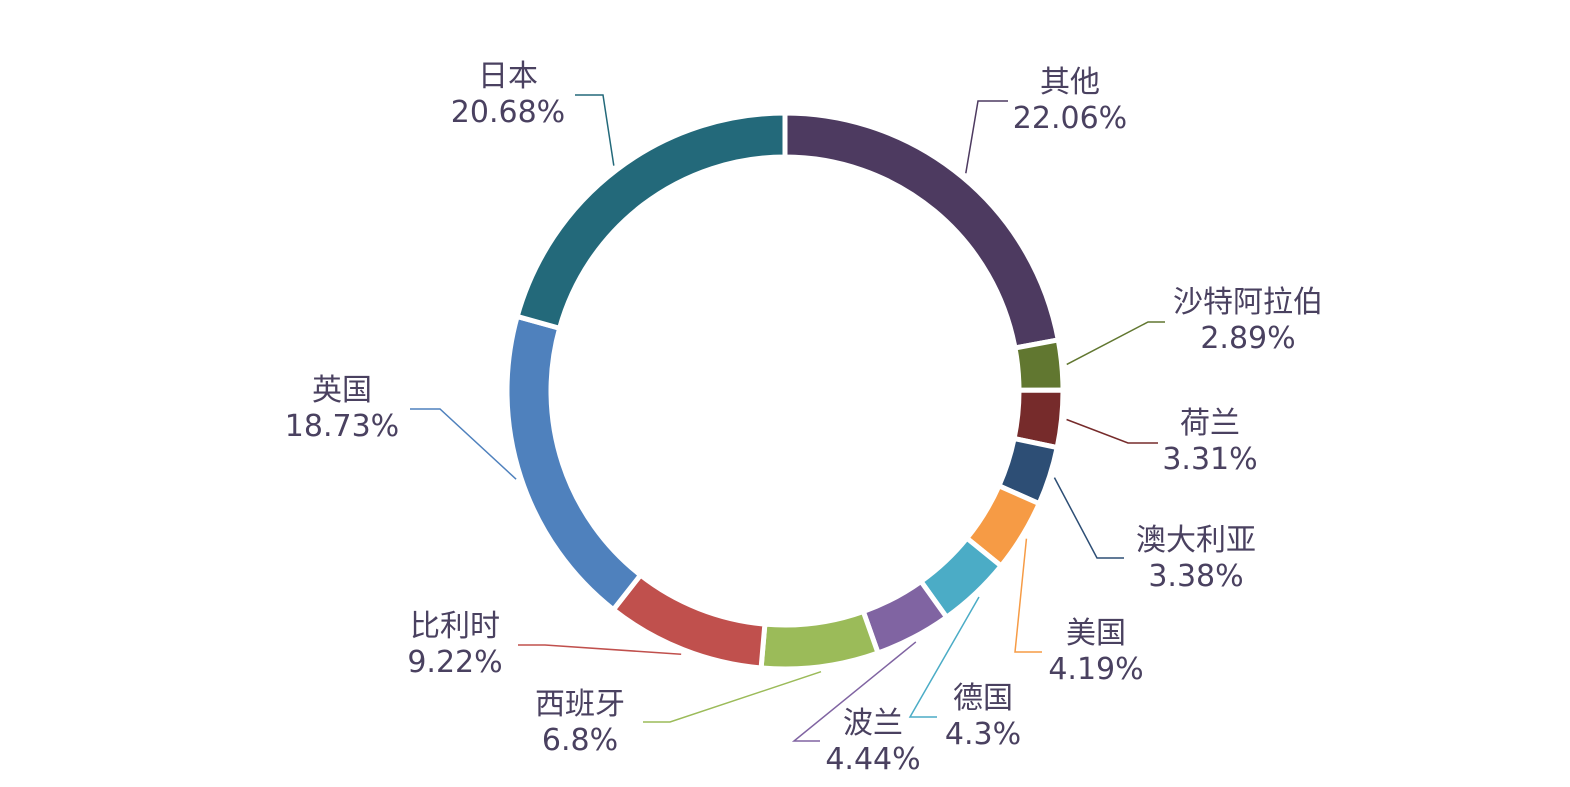  What do you see at coordinates (873, 723) in the screenshot?
I see `slice-label: 波兰` at bounding box center [873, 723].